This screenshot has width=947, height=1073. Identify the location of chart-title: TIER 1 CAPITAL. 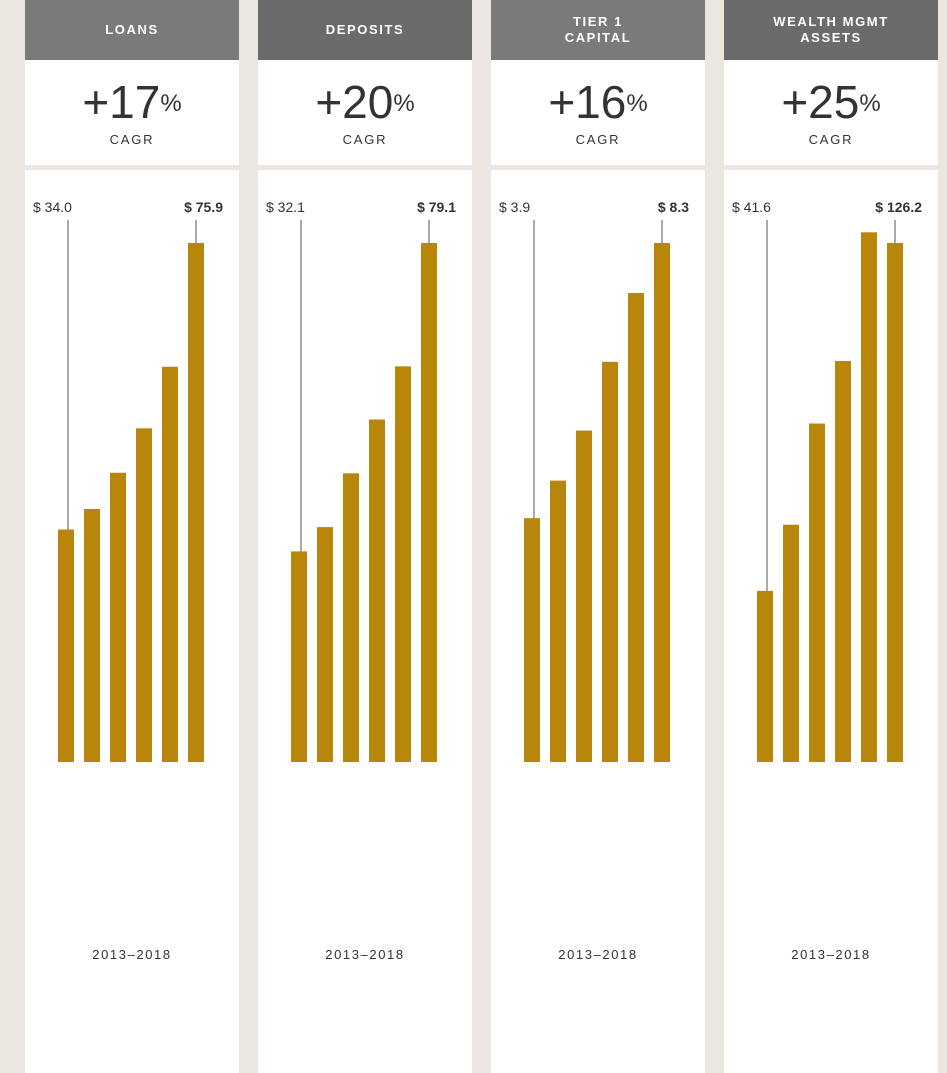
(598, 30).